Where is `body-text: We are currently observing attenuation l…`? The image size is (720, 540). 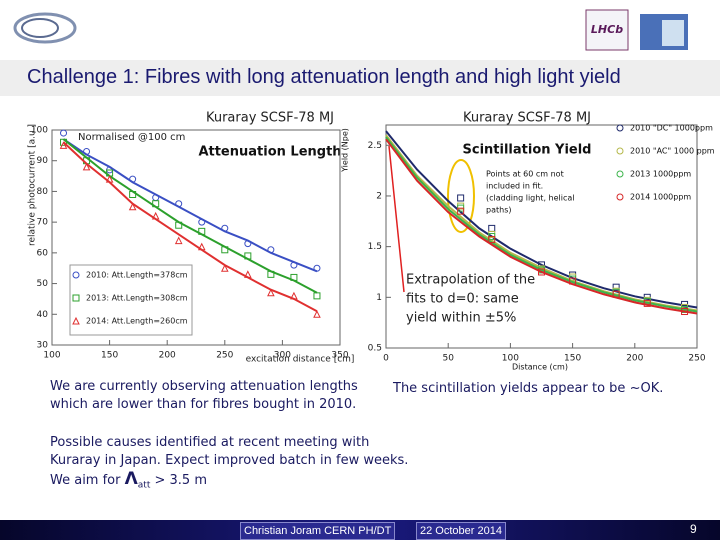 body-text: We are currently observing attenuation l… is located at coordinates (204, 386).